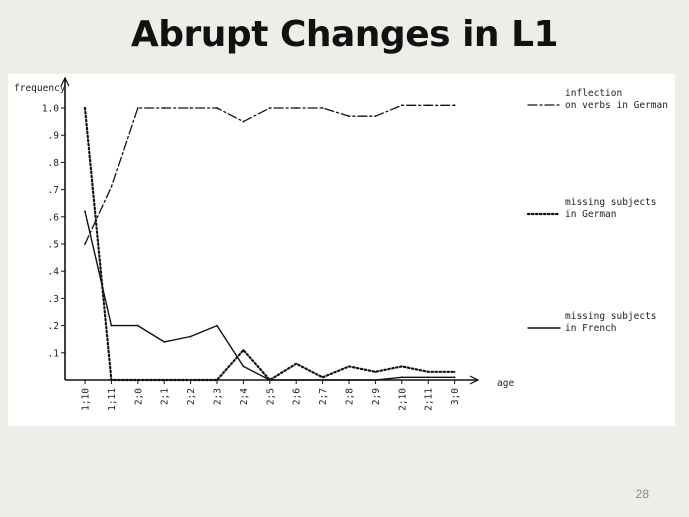 This screenshot has height=517, width=689. Describe the element at coordinates (86, 399) in the screenshot. I see `x-tick-label: 1;10` at that location.